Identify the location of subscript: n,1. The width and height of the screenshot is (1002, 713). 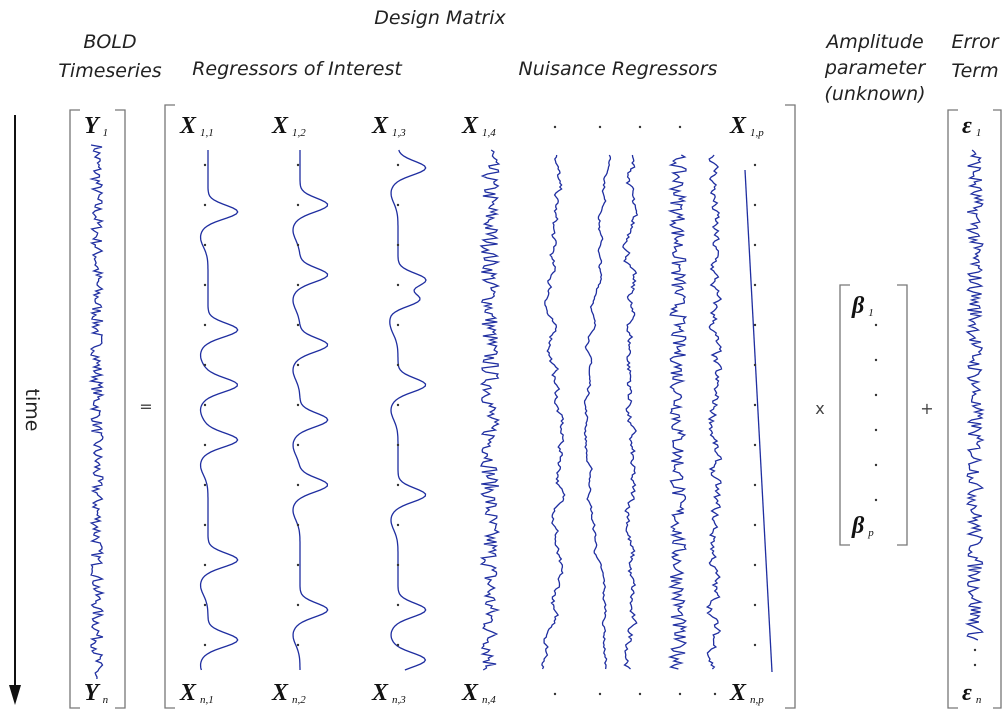
(207, 700).